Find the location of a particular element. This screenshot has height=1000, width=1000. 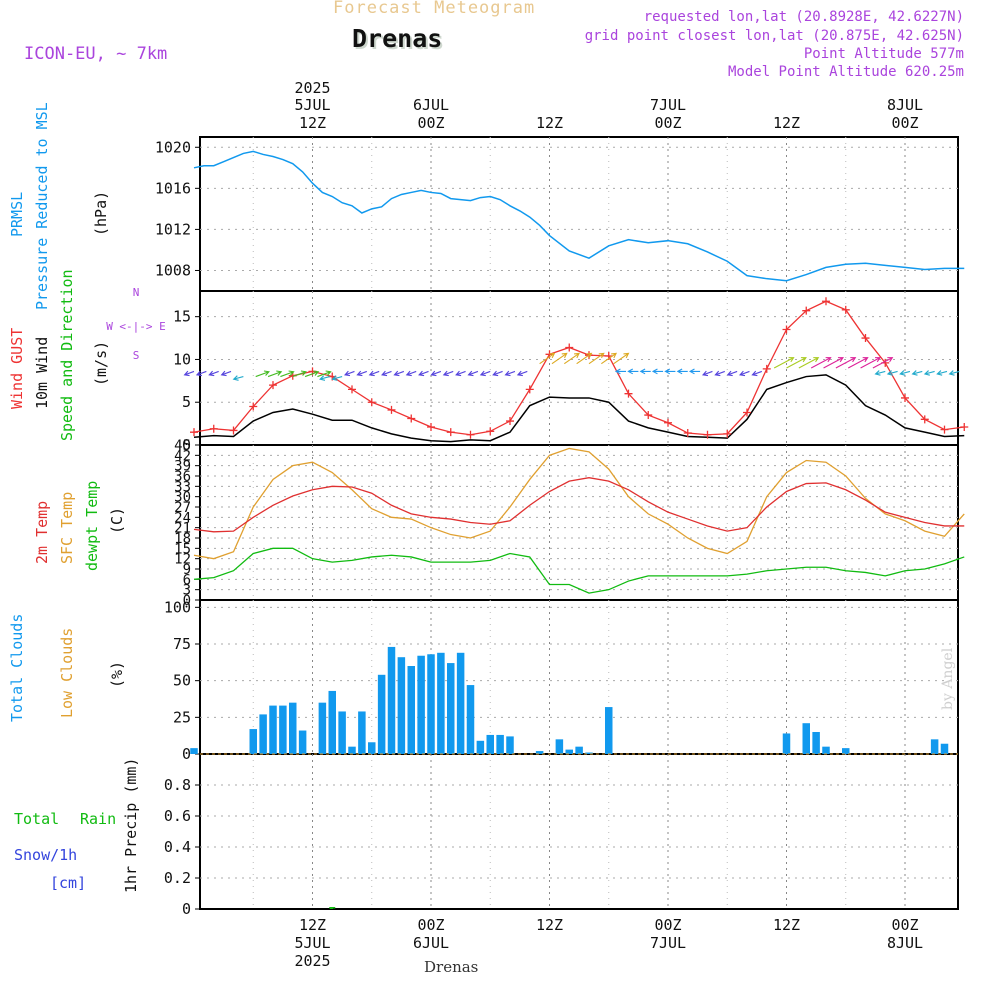

wind-gust-label: Wind GUST is located at coordinates (17, 368).